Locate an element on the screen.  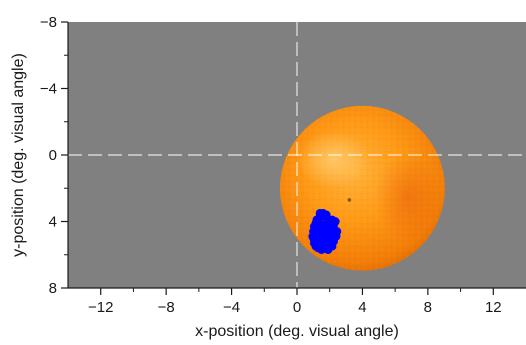
x-axis-label: x-position (deg. visual angle) is located at coordinates (297, 331).